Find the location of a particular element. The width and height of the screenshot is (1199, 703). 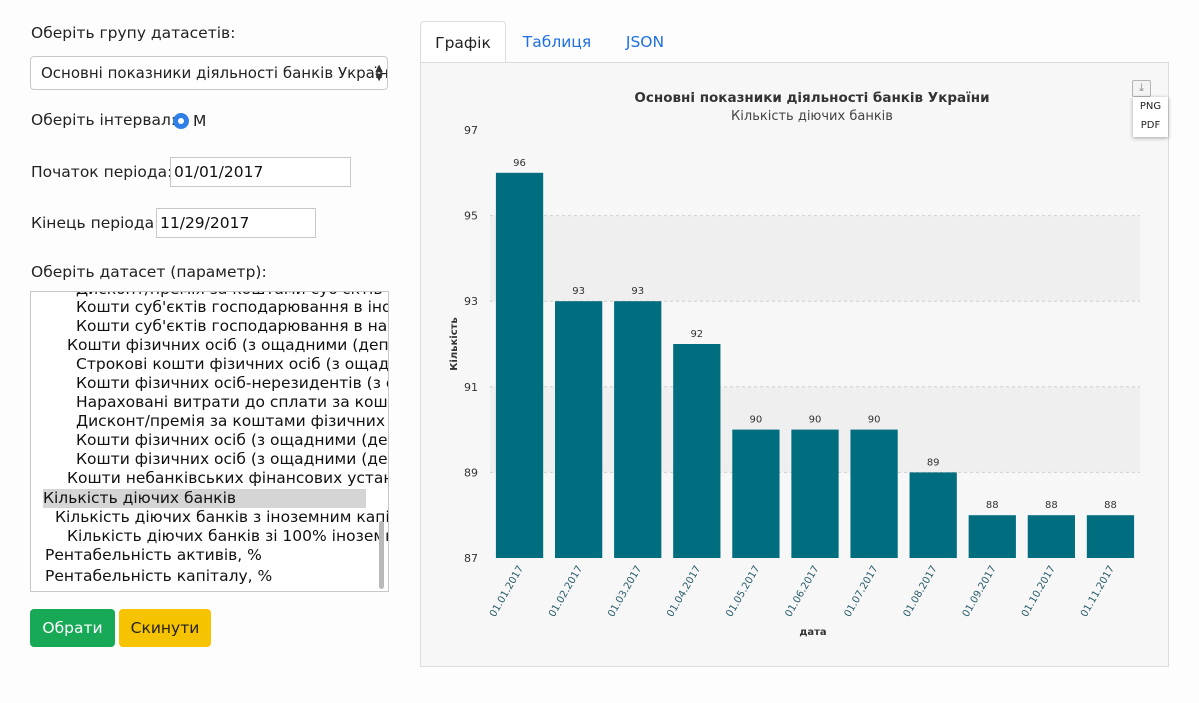

x-tick-label: 01.05.2017 is located at coordinates (743, 591).